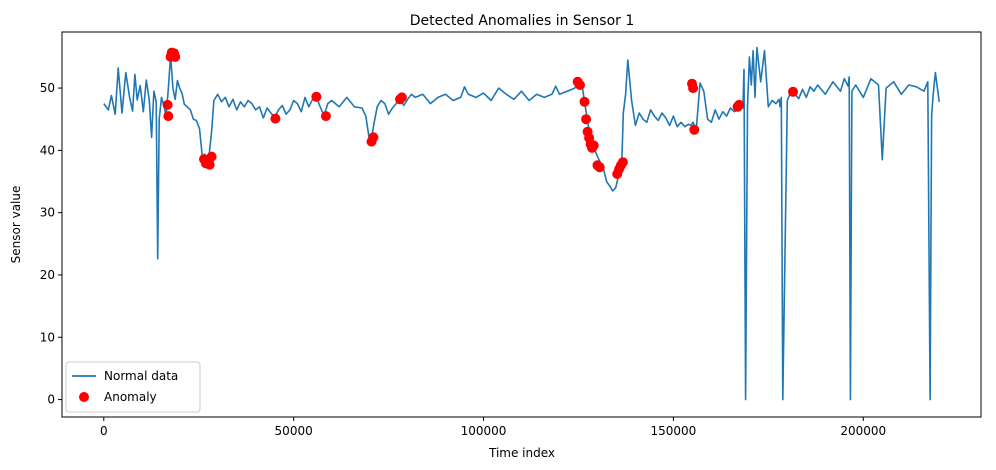 Image resolution: width=996 pixels, height=470 pixels. What do you see at coordinates (47, 88) in the screenshot?
I see `y-tick-label: 50` at bounding box center [47, 88].